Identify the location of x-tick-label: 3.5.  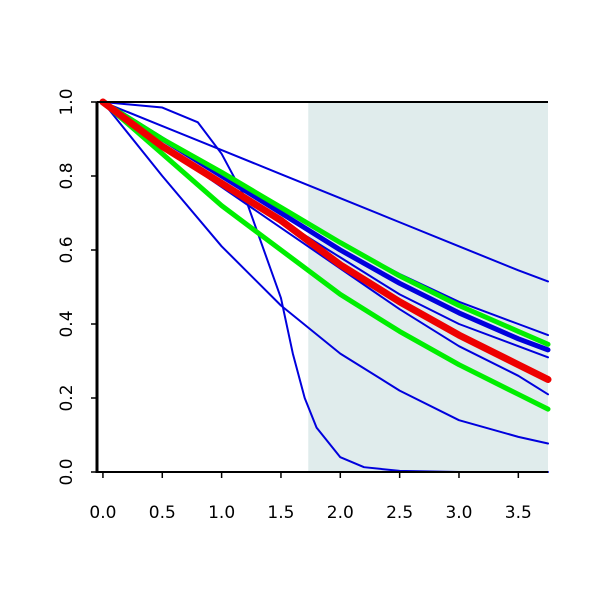
(518, 513).